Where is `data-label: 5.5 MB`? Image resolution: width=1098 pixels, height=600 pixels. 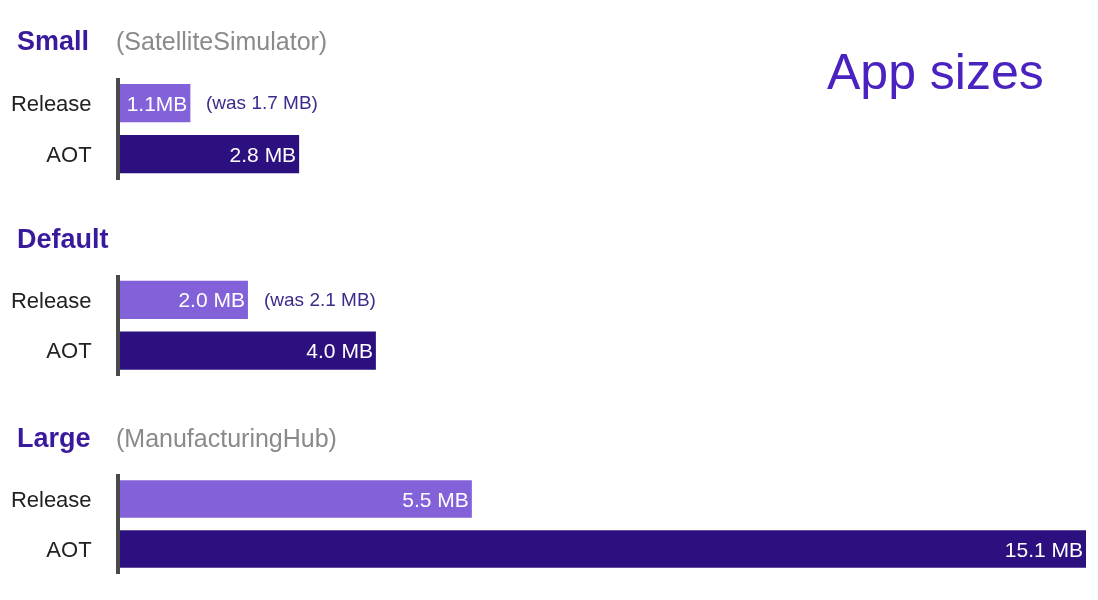
data-label: 5.5 MB is located at coordinates (435, 499).